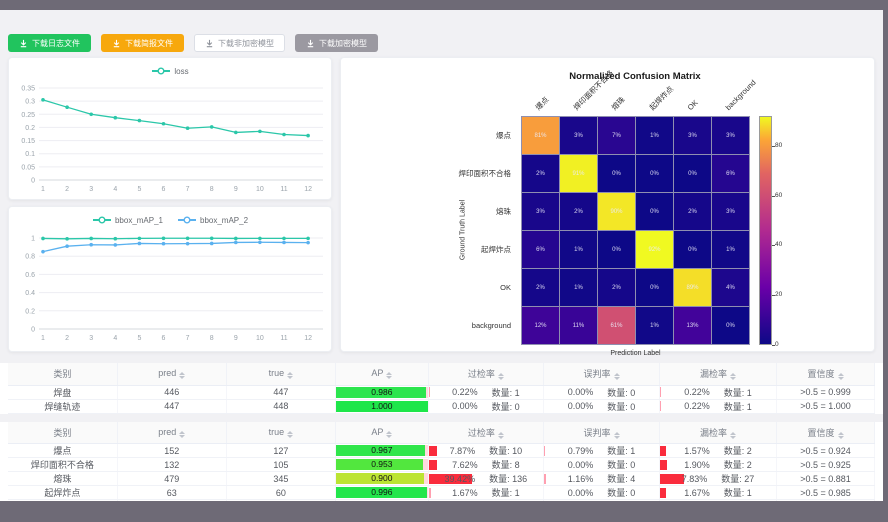 The image size is (888, 522). Describe the element at coordinates (281, 450) in the screenshot. I see `cell-true: 127` at that location.